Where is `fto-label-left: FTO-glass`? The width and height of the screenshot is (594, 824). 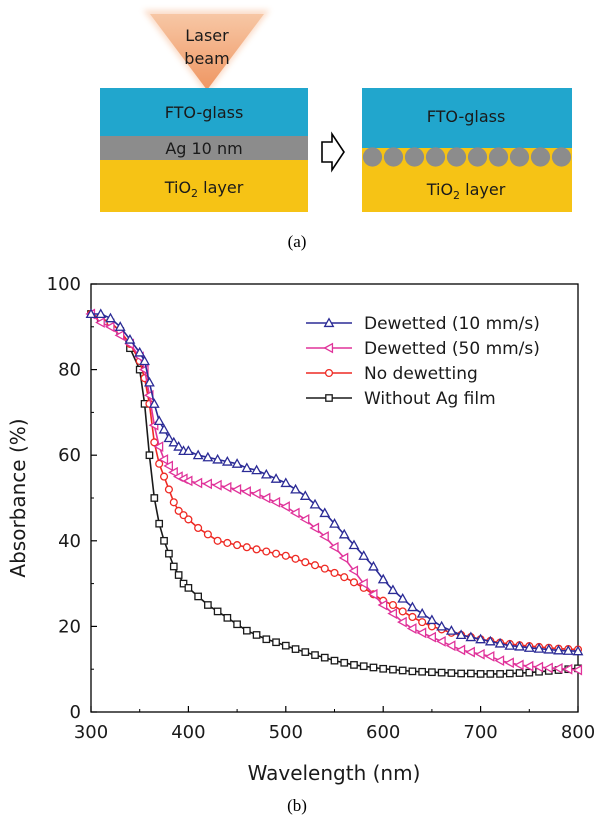 fto-label-left: FTO-glass is located at coordinates (204, 112).